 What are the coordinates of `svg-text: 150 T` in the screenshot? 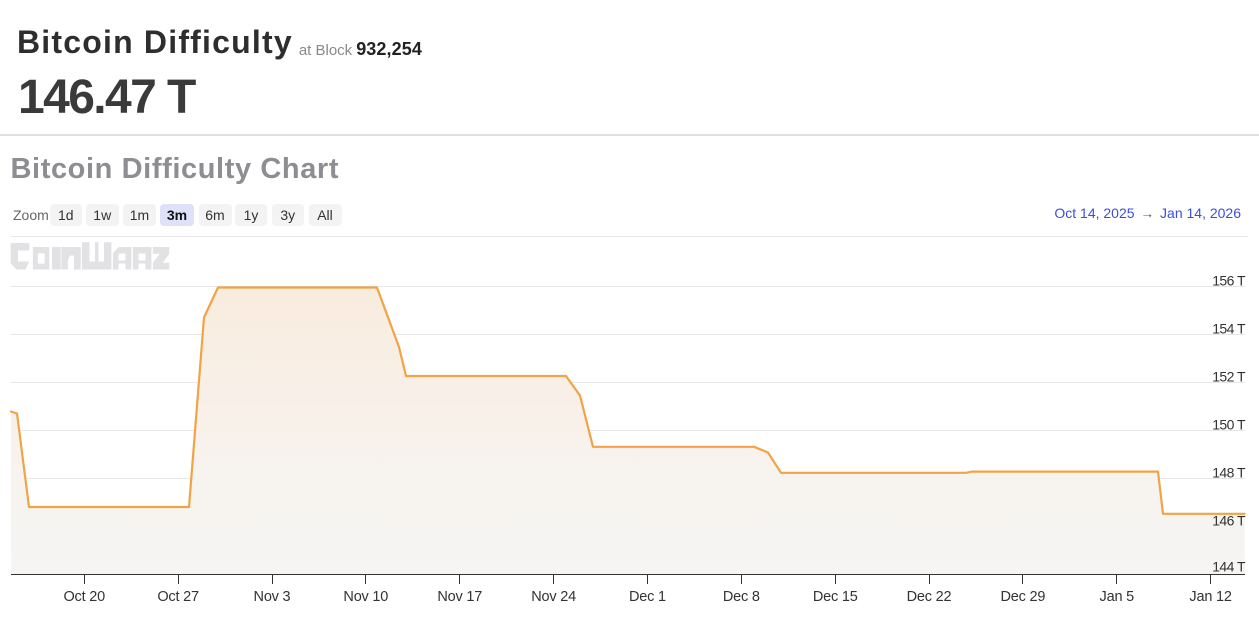 It's located at (1229, 425).